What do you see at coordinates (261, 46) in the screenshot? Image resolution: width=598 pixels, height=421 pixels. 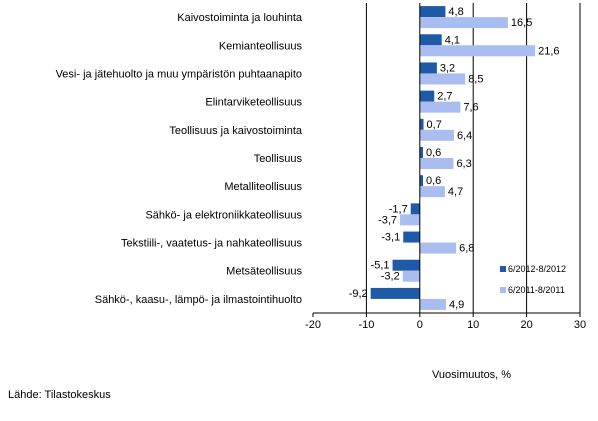 I see `category-label: Kemianteollisuus` at bounding box center [261, 46].